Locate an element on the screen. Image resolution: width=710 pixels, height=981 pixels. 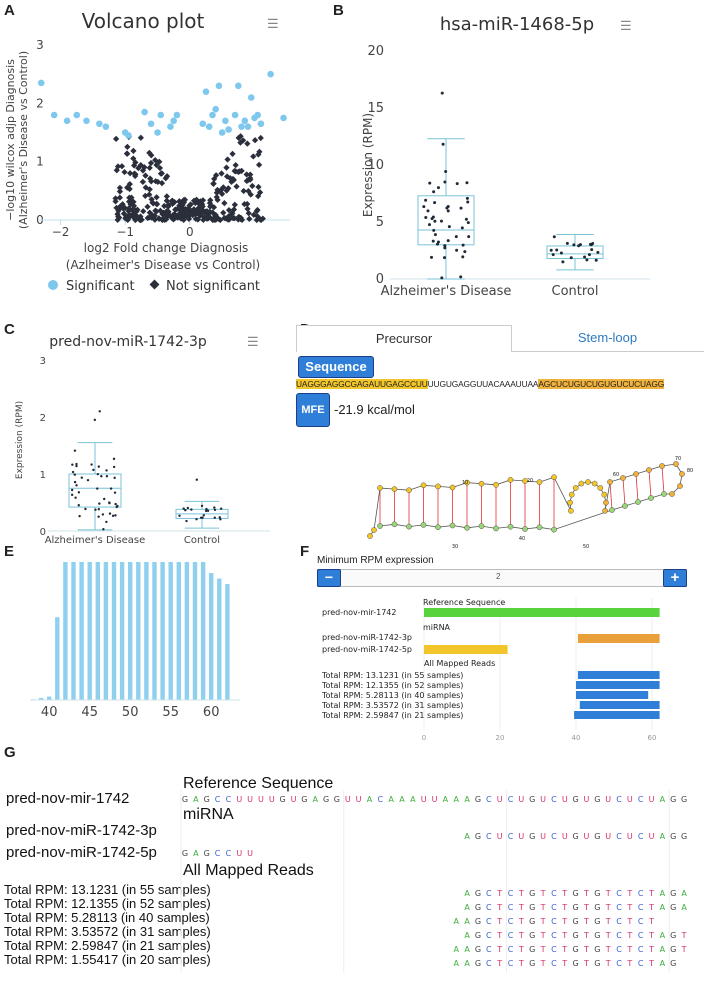
increase-button: + is located at coordinates (675, 578).